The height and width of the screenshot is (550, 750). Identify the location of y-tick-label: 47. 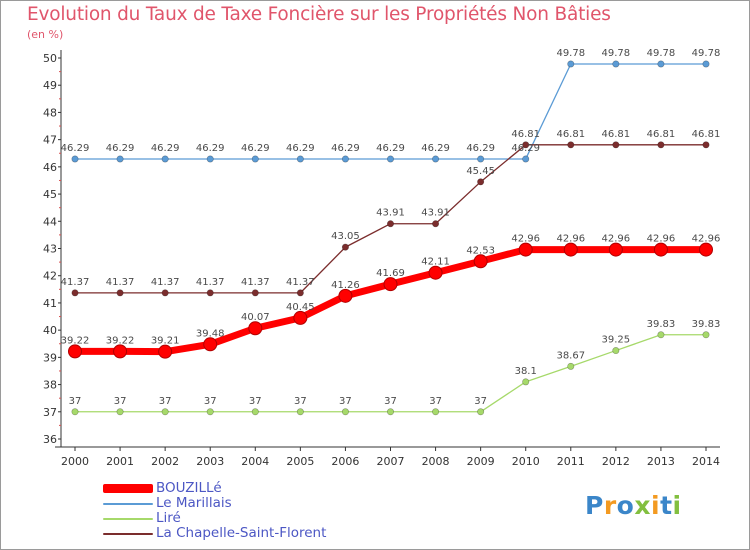
(50, 140).